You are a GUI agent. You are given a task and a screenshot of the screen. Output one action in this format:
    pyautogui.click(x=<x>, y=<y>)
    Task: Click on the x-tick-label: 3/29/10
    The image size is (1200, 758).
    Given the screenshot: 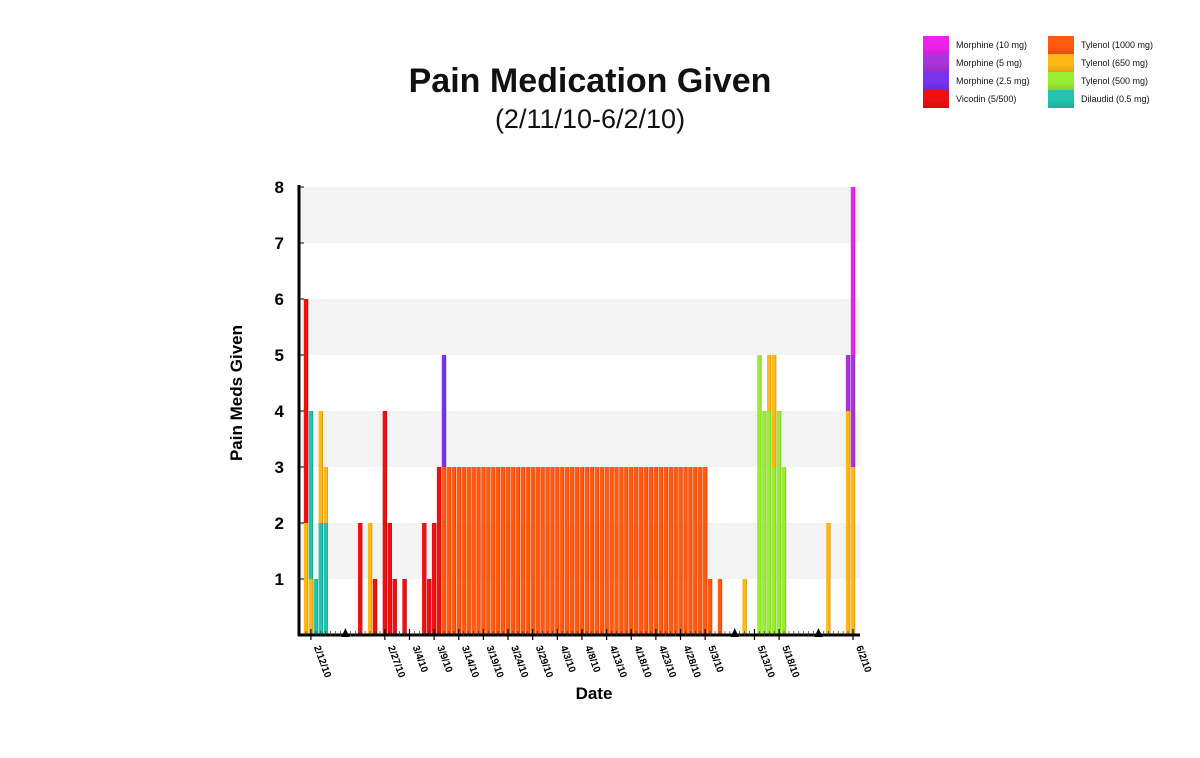 What is the action you would take?
    pyautogui.click(x=544, y=662)
    